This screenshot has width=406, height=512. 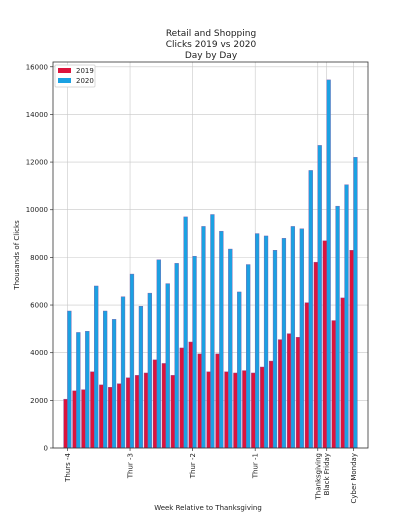 I want to click on x-axis-label: Week Relative to Thanksgiving, so click(x=208, y=508).